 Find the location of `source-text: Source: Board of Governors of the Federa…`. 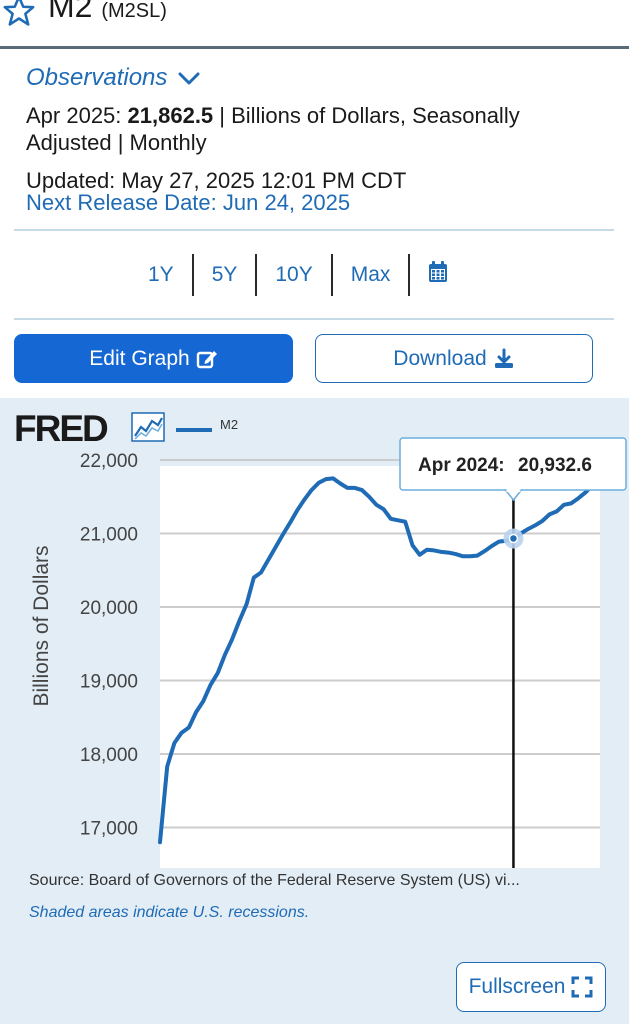

source-text: Source: Board of Governors of the Federa… is located at coordinates (274, 880).